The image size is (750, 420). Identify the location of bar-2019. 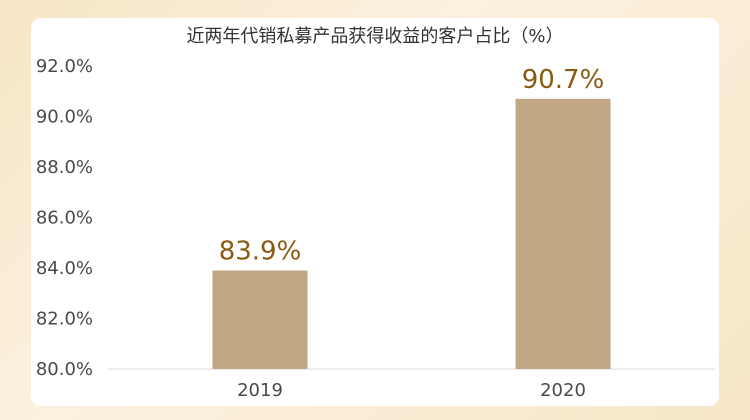
(260, 319).